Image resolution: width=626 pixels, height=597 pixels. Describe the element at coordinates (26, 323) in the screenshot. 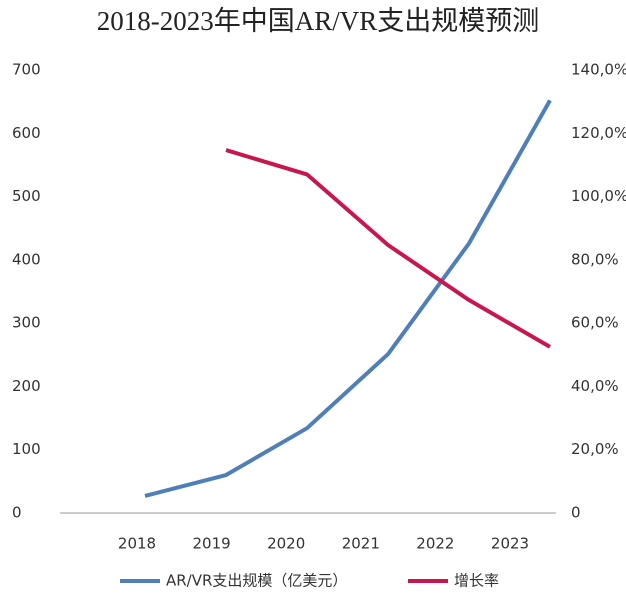

I see `y-tick-label: 300` at that location.